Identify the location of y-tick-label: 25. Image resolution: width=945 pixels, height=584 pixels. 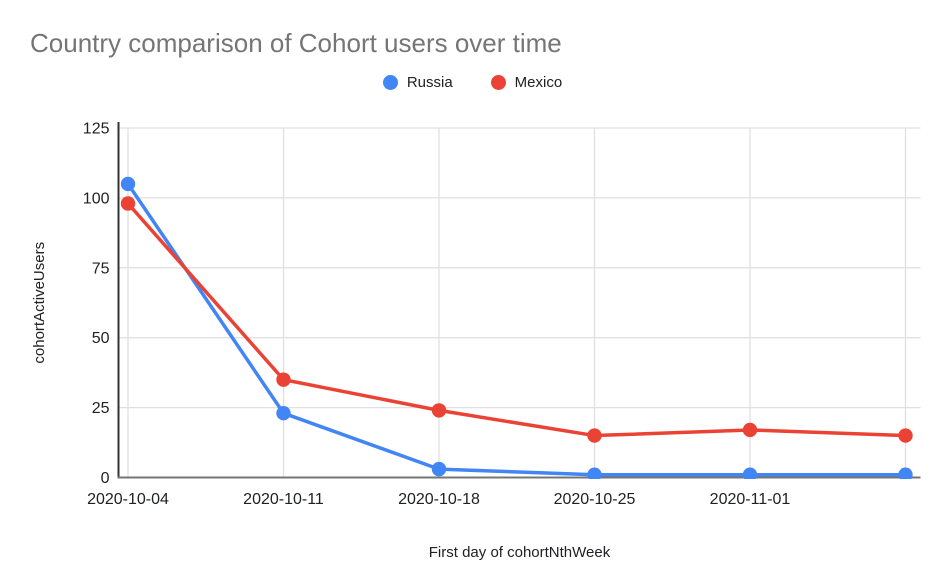
(101, 408).